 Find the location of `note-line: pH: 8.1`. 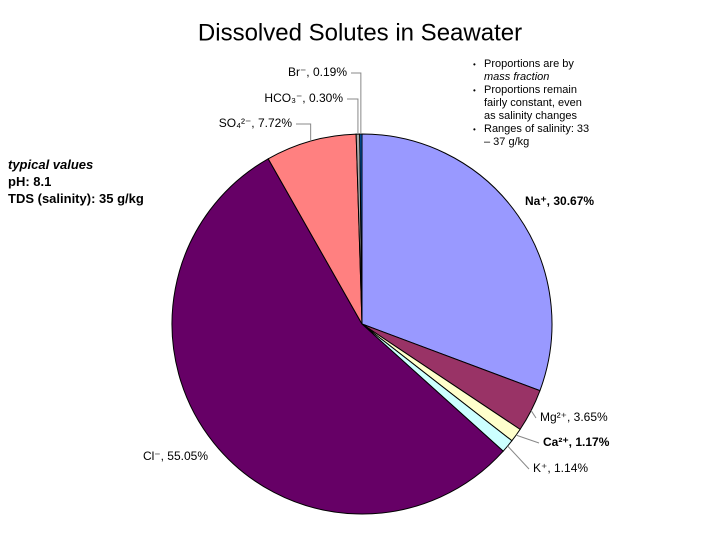

note-line: pH: 8.1 is located at coordinates (30, 181).